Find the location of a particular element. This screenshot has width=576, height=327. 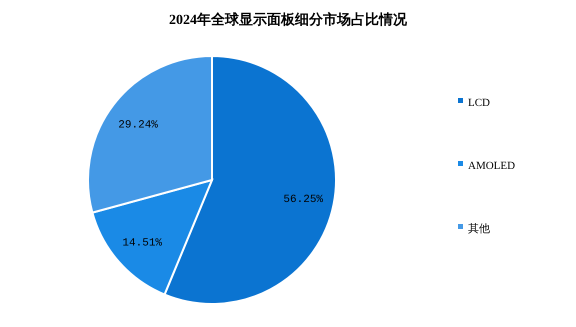

legend-label: 其他 is located at coordinates (479, 228).